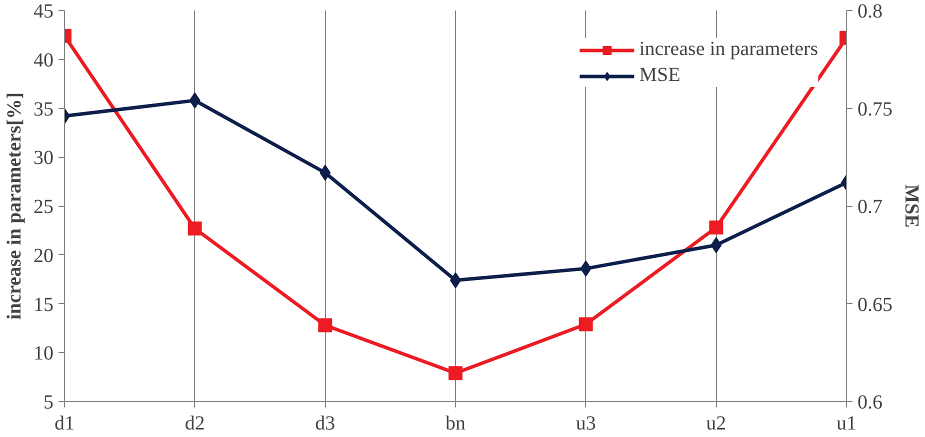 This screenshot has width=925, height=437. I want to click on y-tick-label: 20, so click(44, 255).